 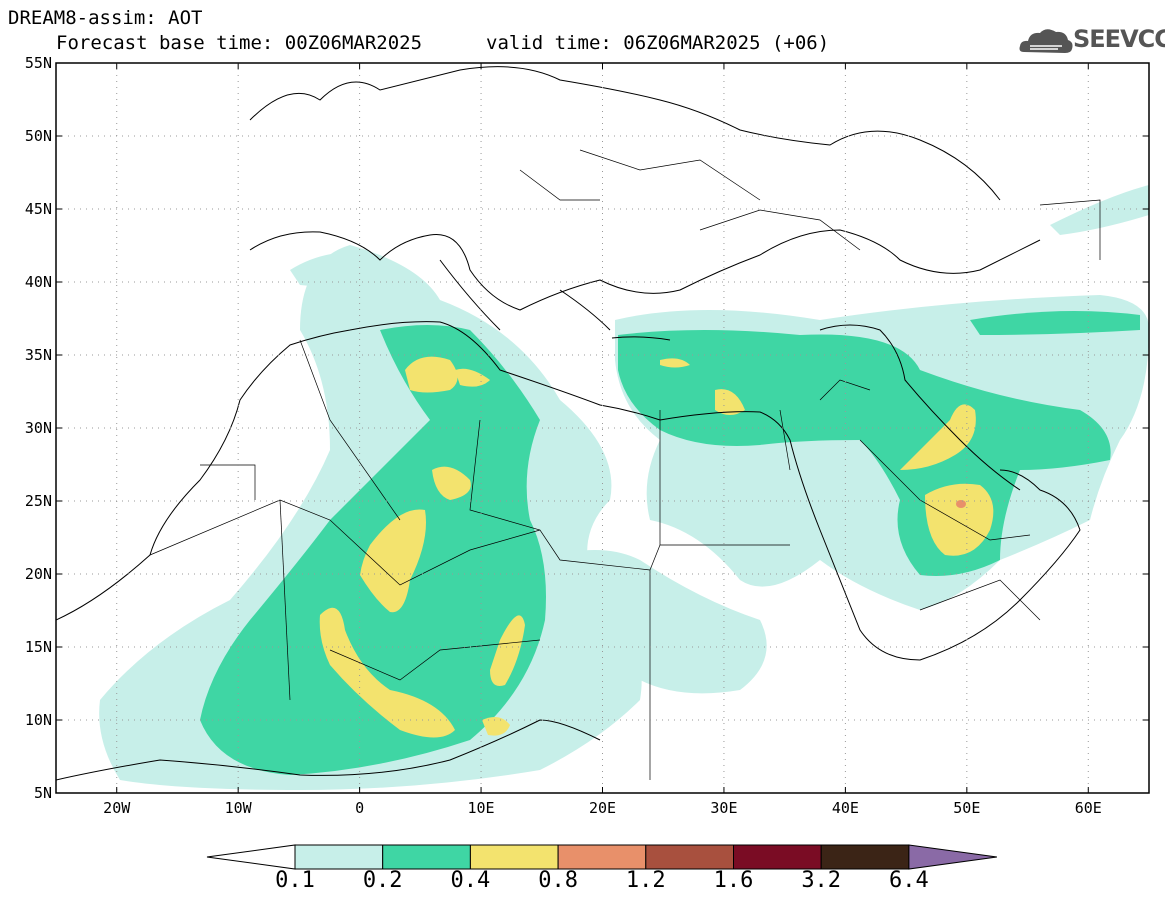 What do you see at coordinates (38, 574) in the screenshot?
I see `lat-tick-label: 20N` at bounding box center [38, 574].